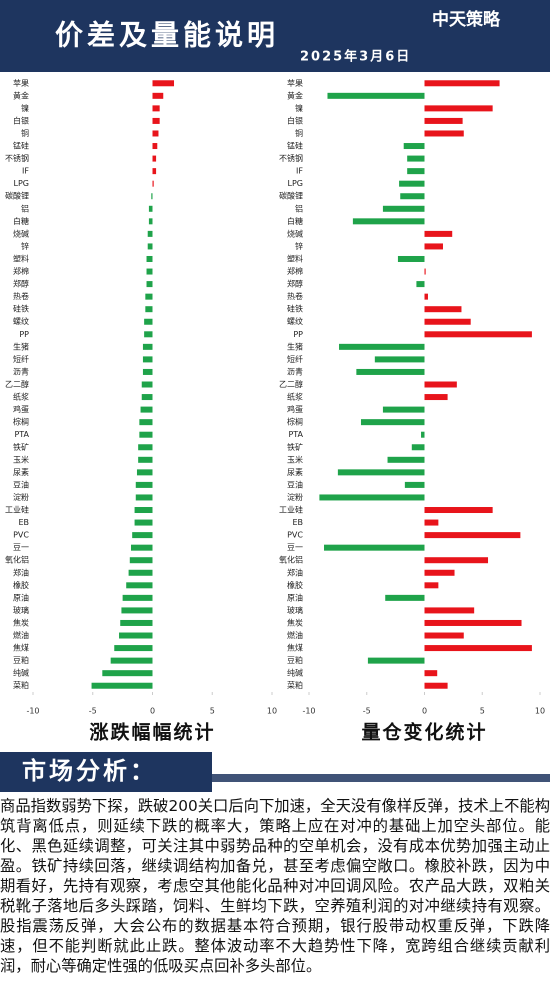 This screenshot has width=550, height=981. Describe the element at coordinates (21, 422) in the screenshot. I see `y-tick-label: 棕榈` at that location.